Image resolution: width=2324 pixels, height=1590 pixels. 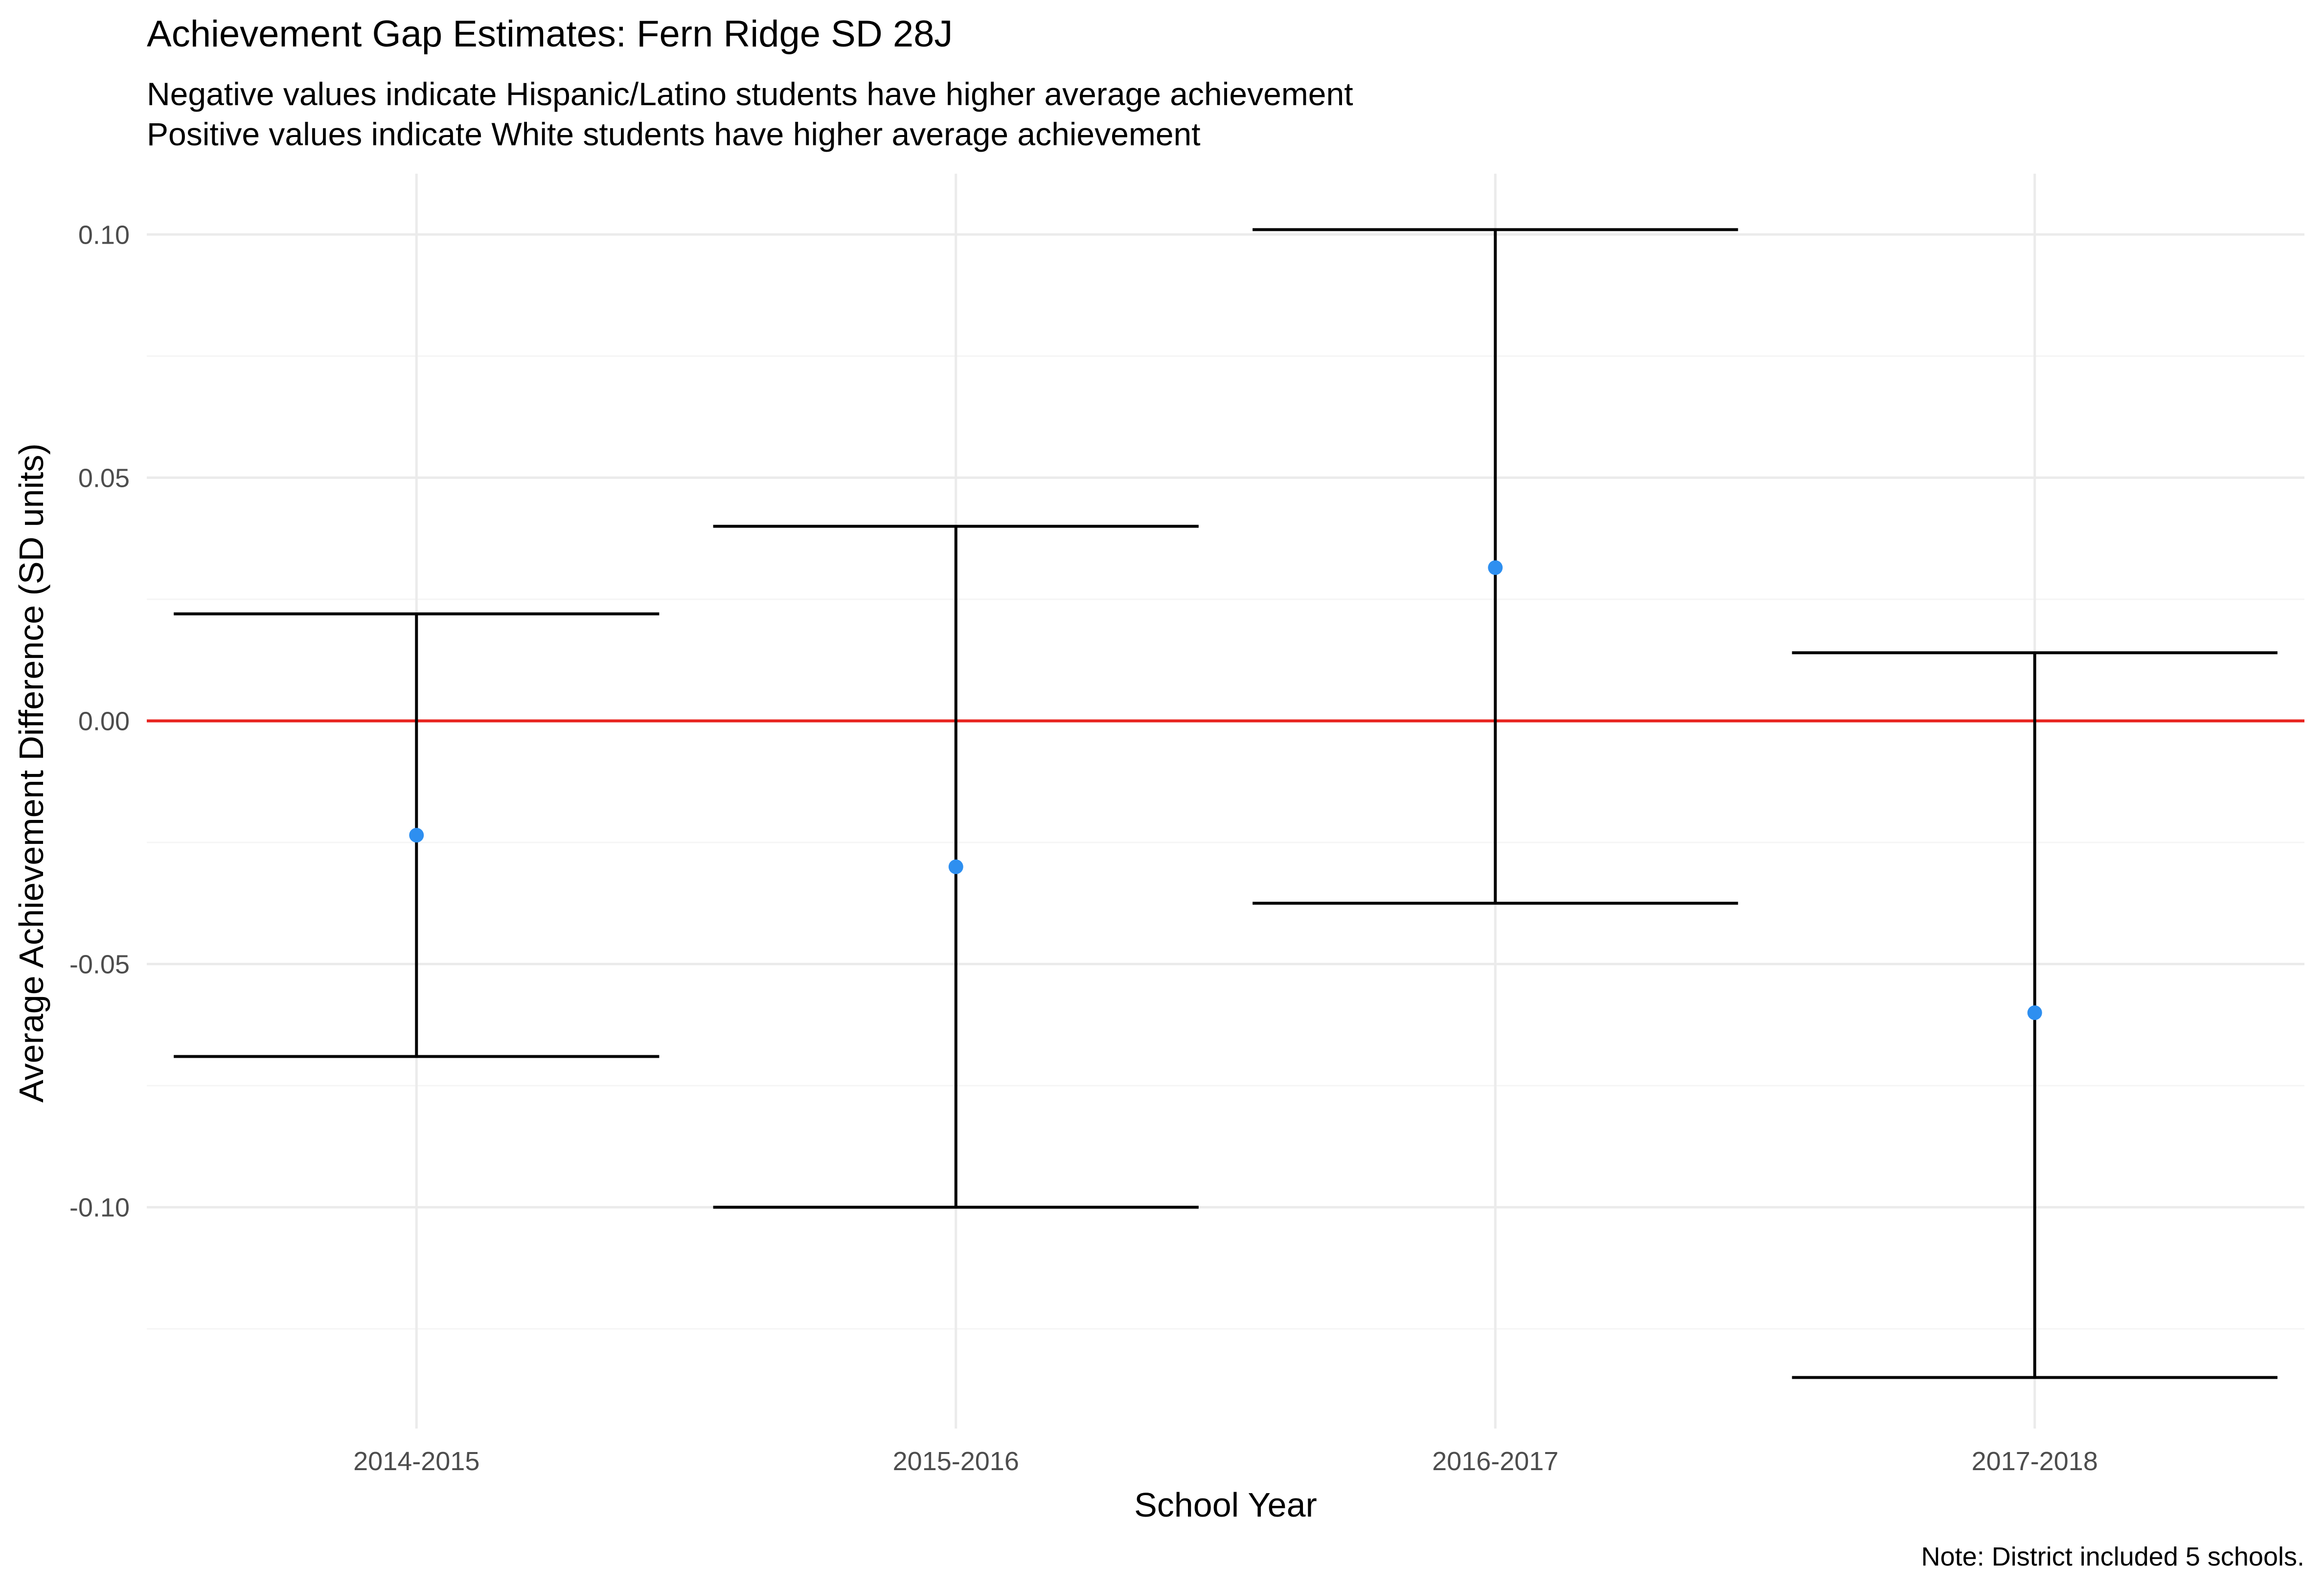 What do you see at coordinates (104, 478) in the screenshot?
I see `y-tick-label: 0.05` at bounding box center [104, 478].